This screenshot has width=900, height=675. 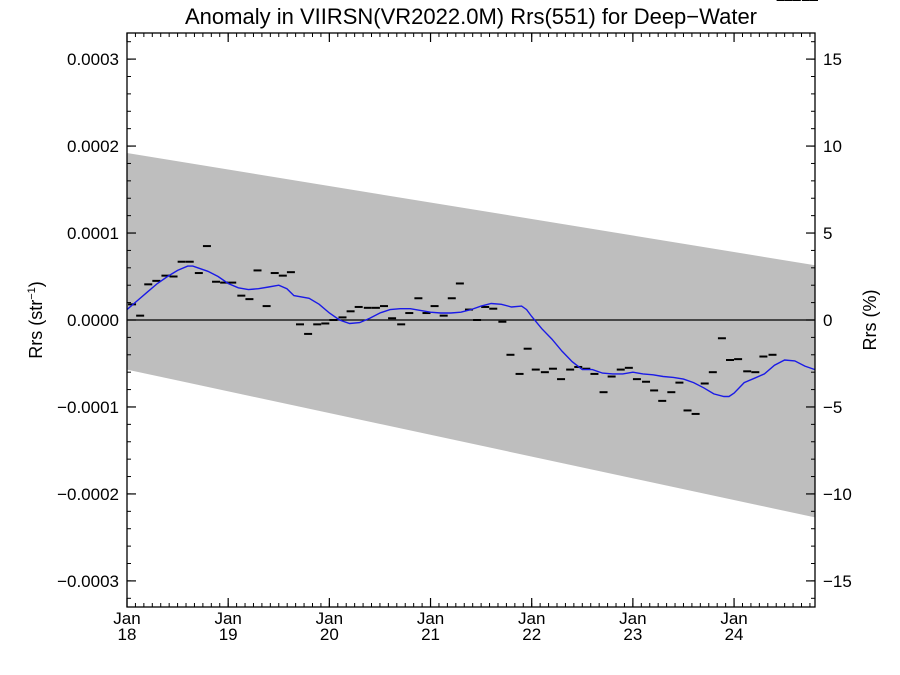 I want to click on x-tick-year-label: 19, so click(x=228, y=634).